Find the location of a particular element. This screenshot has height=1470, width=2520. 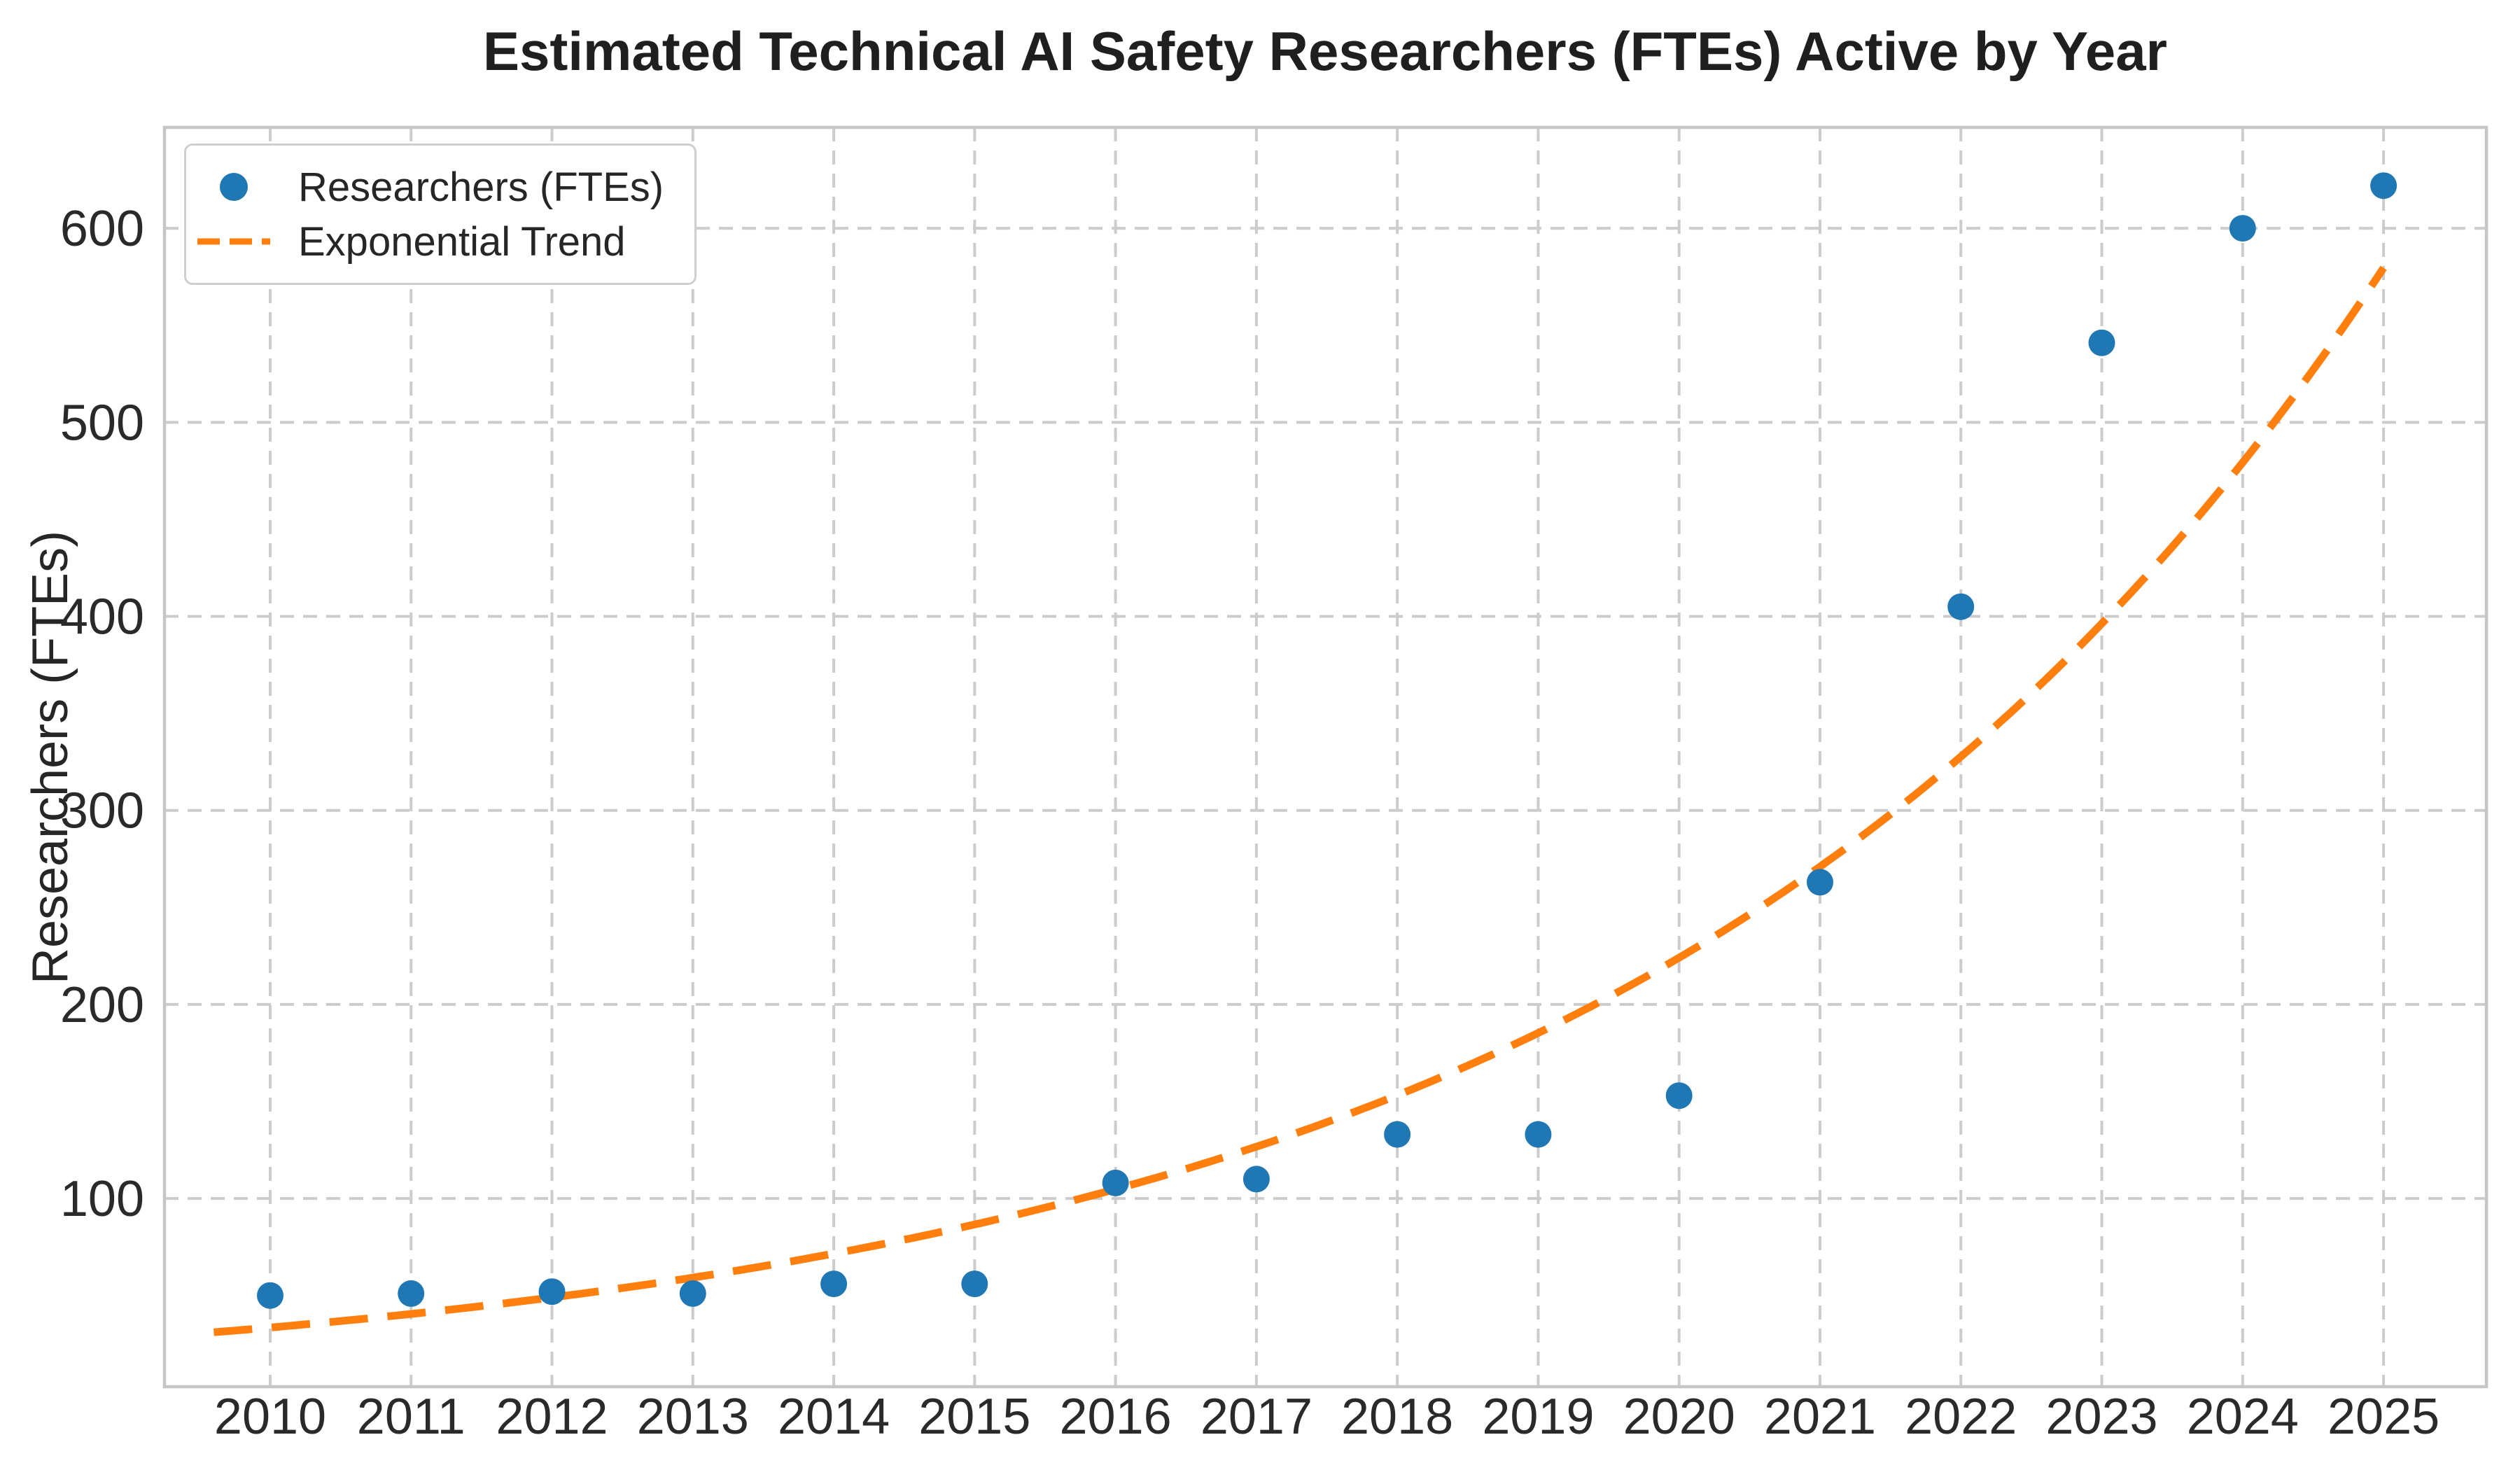

x-tick-label: 2019 is located at coordinates (1538, 1417).